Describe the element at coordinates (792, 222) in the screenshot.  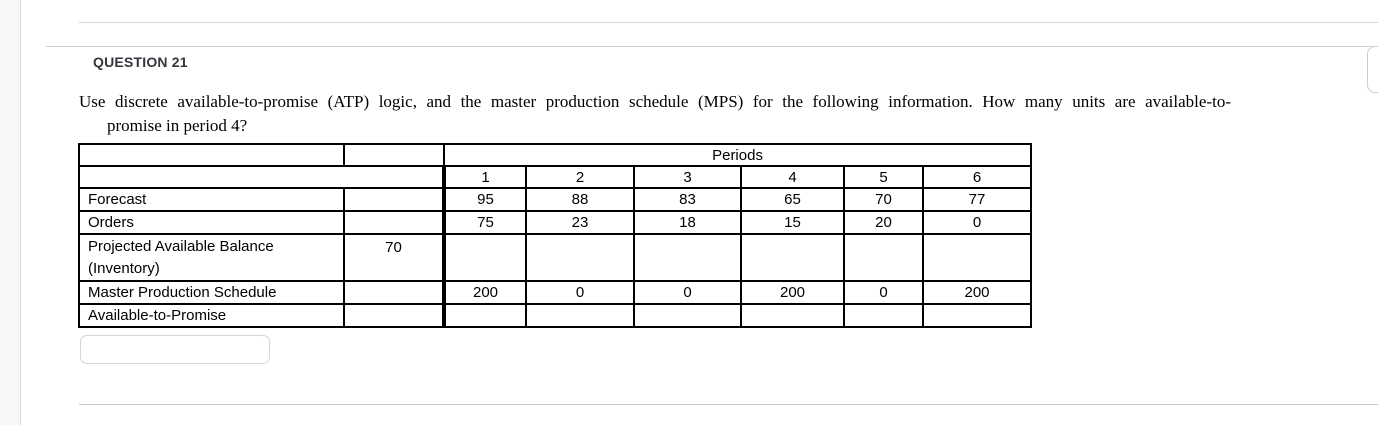
I see `cell-value: 15` at that location.